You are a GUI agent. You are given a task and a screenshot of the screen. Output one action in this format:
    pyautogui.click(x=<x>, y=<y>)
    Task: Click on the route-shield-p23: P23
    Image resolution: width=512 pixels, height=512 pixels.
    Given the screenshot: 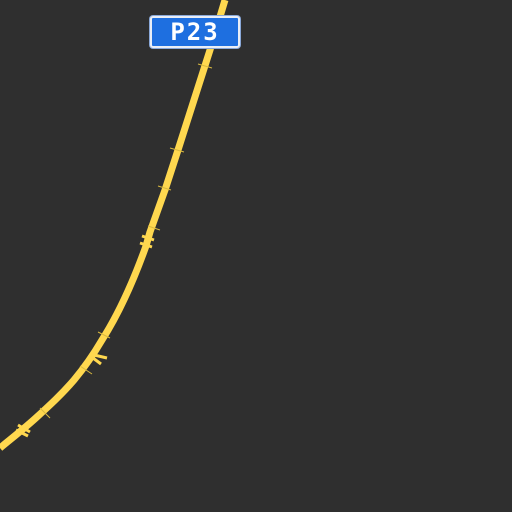 What is the action you would take?
    pyautogui.click(x=195, y=32)
    